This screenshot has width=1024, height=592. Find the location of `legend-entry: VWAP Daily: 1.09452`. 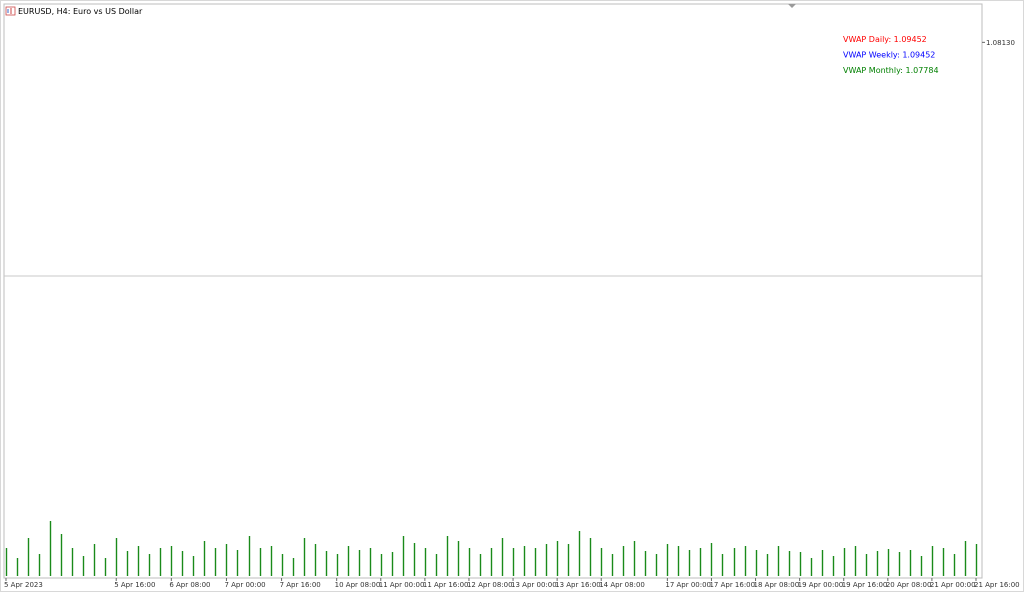

legend-entry: VWAP Daily: 1.09452 is located at coordinates (885, 39).